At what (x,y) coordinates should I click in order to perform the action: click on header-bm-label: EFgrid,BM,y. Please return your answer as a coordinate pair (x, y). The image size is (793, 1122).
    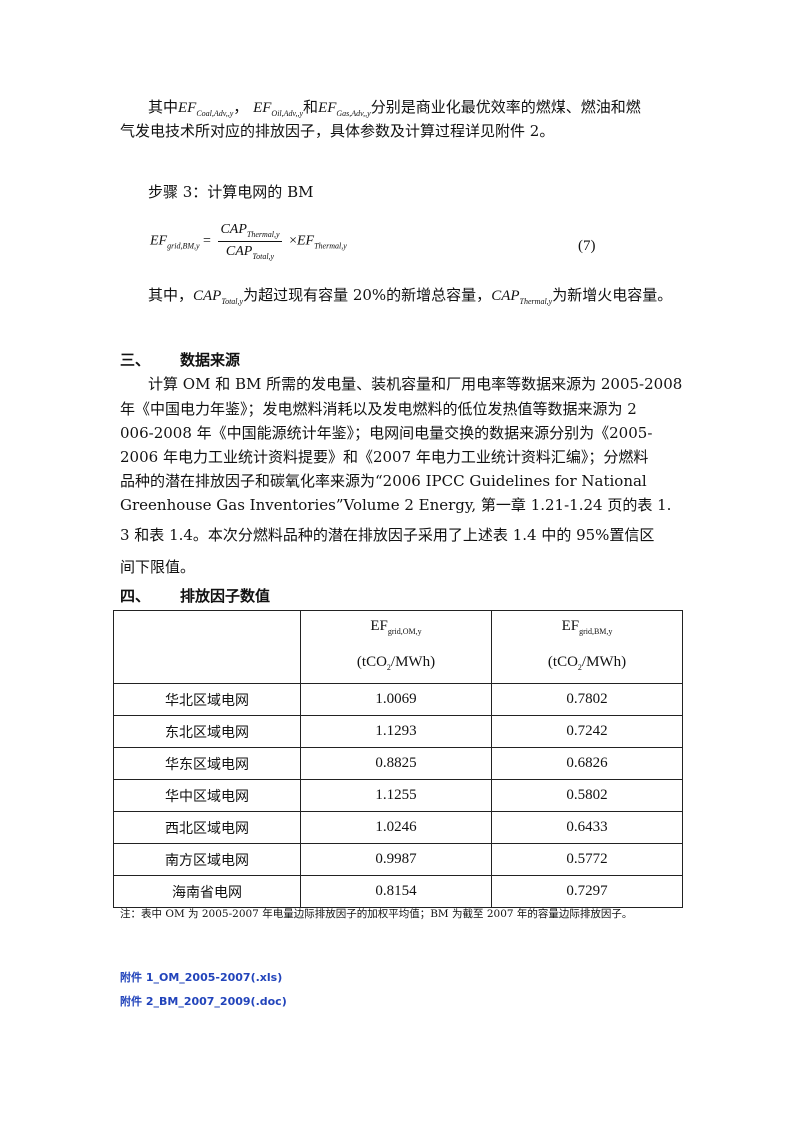
    Looking at the image, I should click on (587, 629).